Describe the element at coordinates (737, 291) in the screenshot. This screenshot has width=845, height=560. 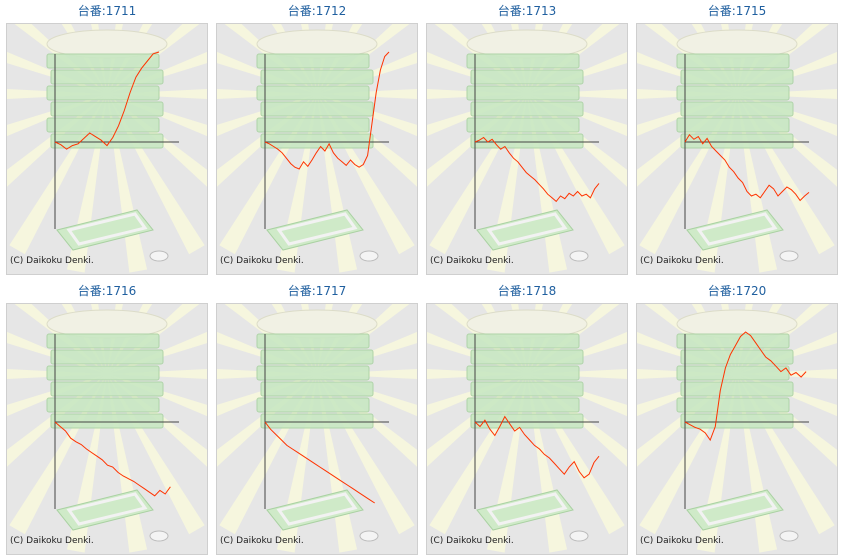
I see `machine-number-link: 台番:1720` at that location.